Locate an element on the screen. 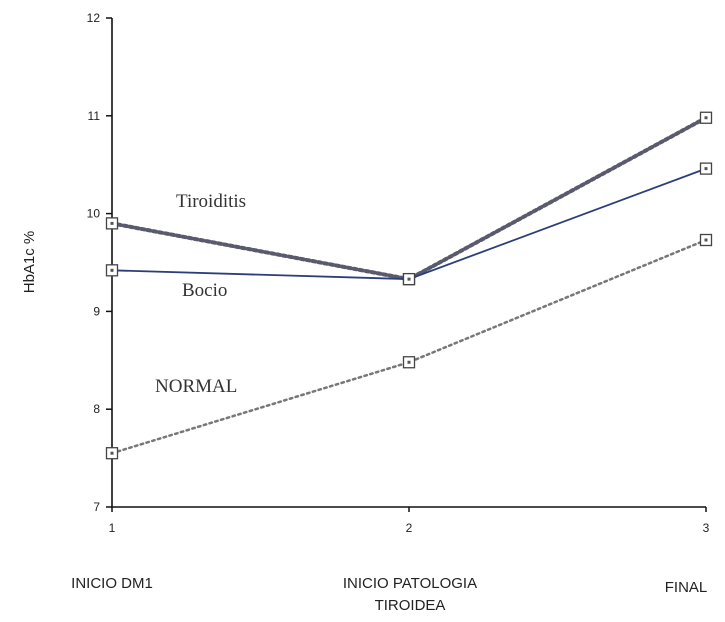 The width and height of the screenshot is (725, 622). y-tick-label: 11 is located at coordinates (94, 116).